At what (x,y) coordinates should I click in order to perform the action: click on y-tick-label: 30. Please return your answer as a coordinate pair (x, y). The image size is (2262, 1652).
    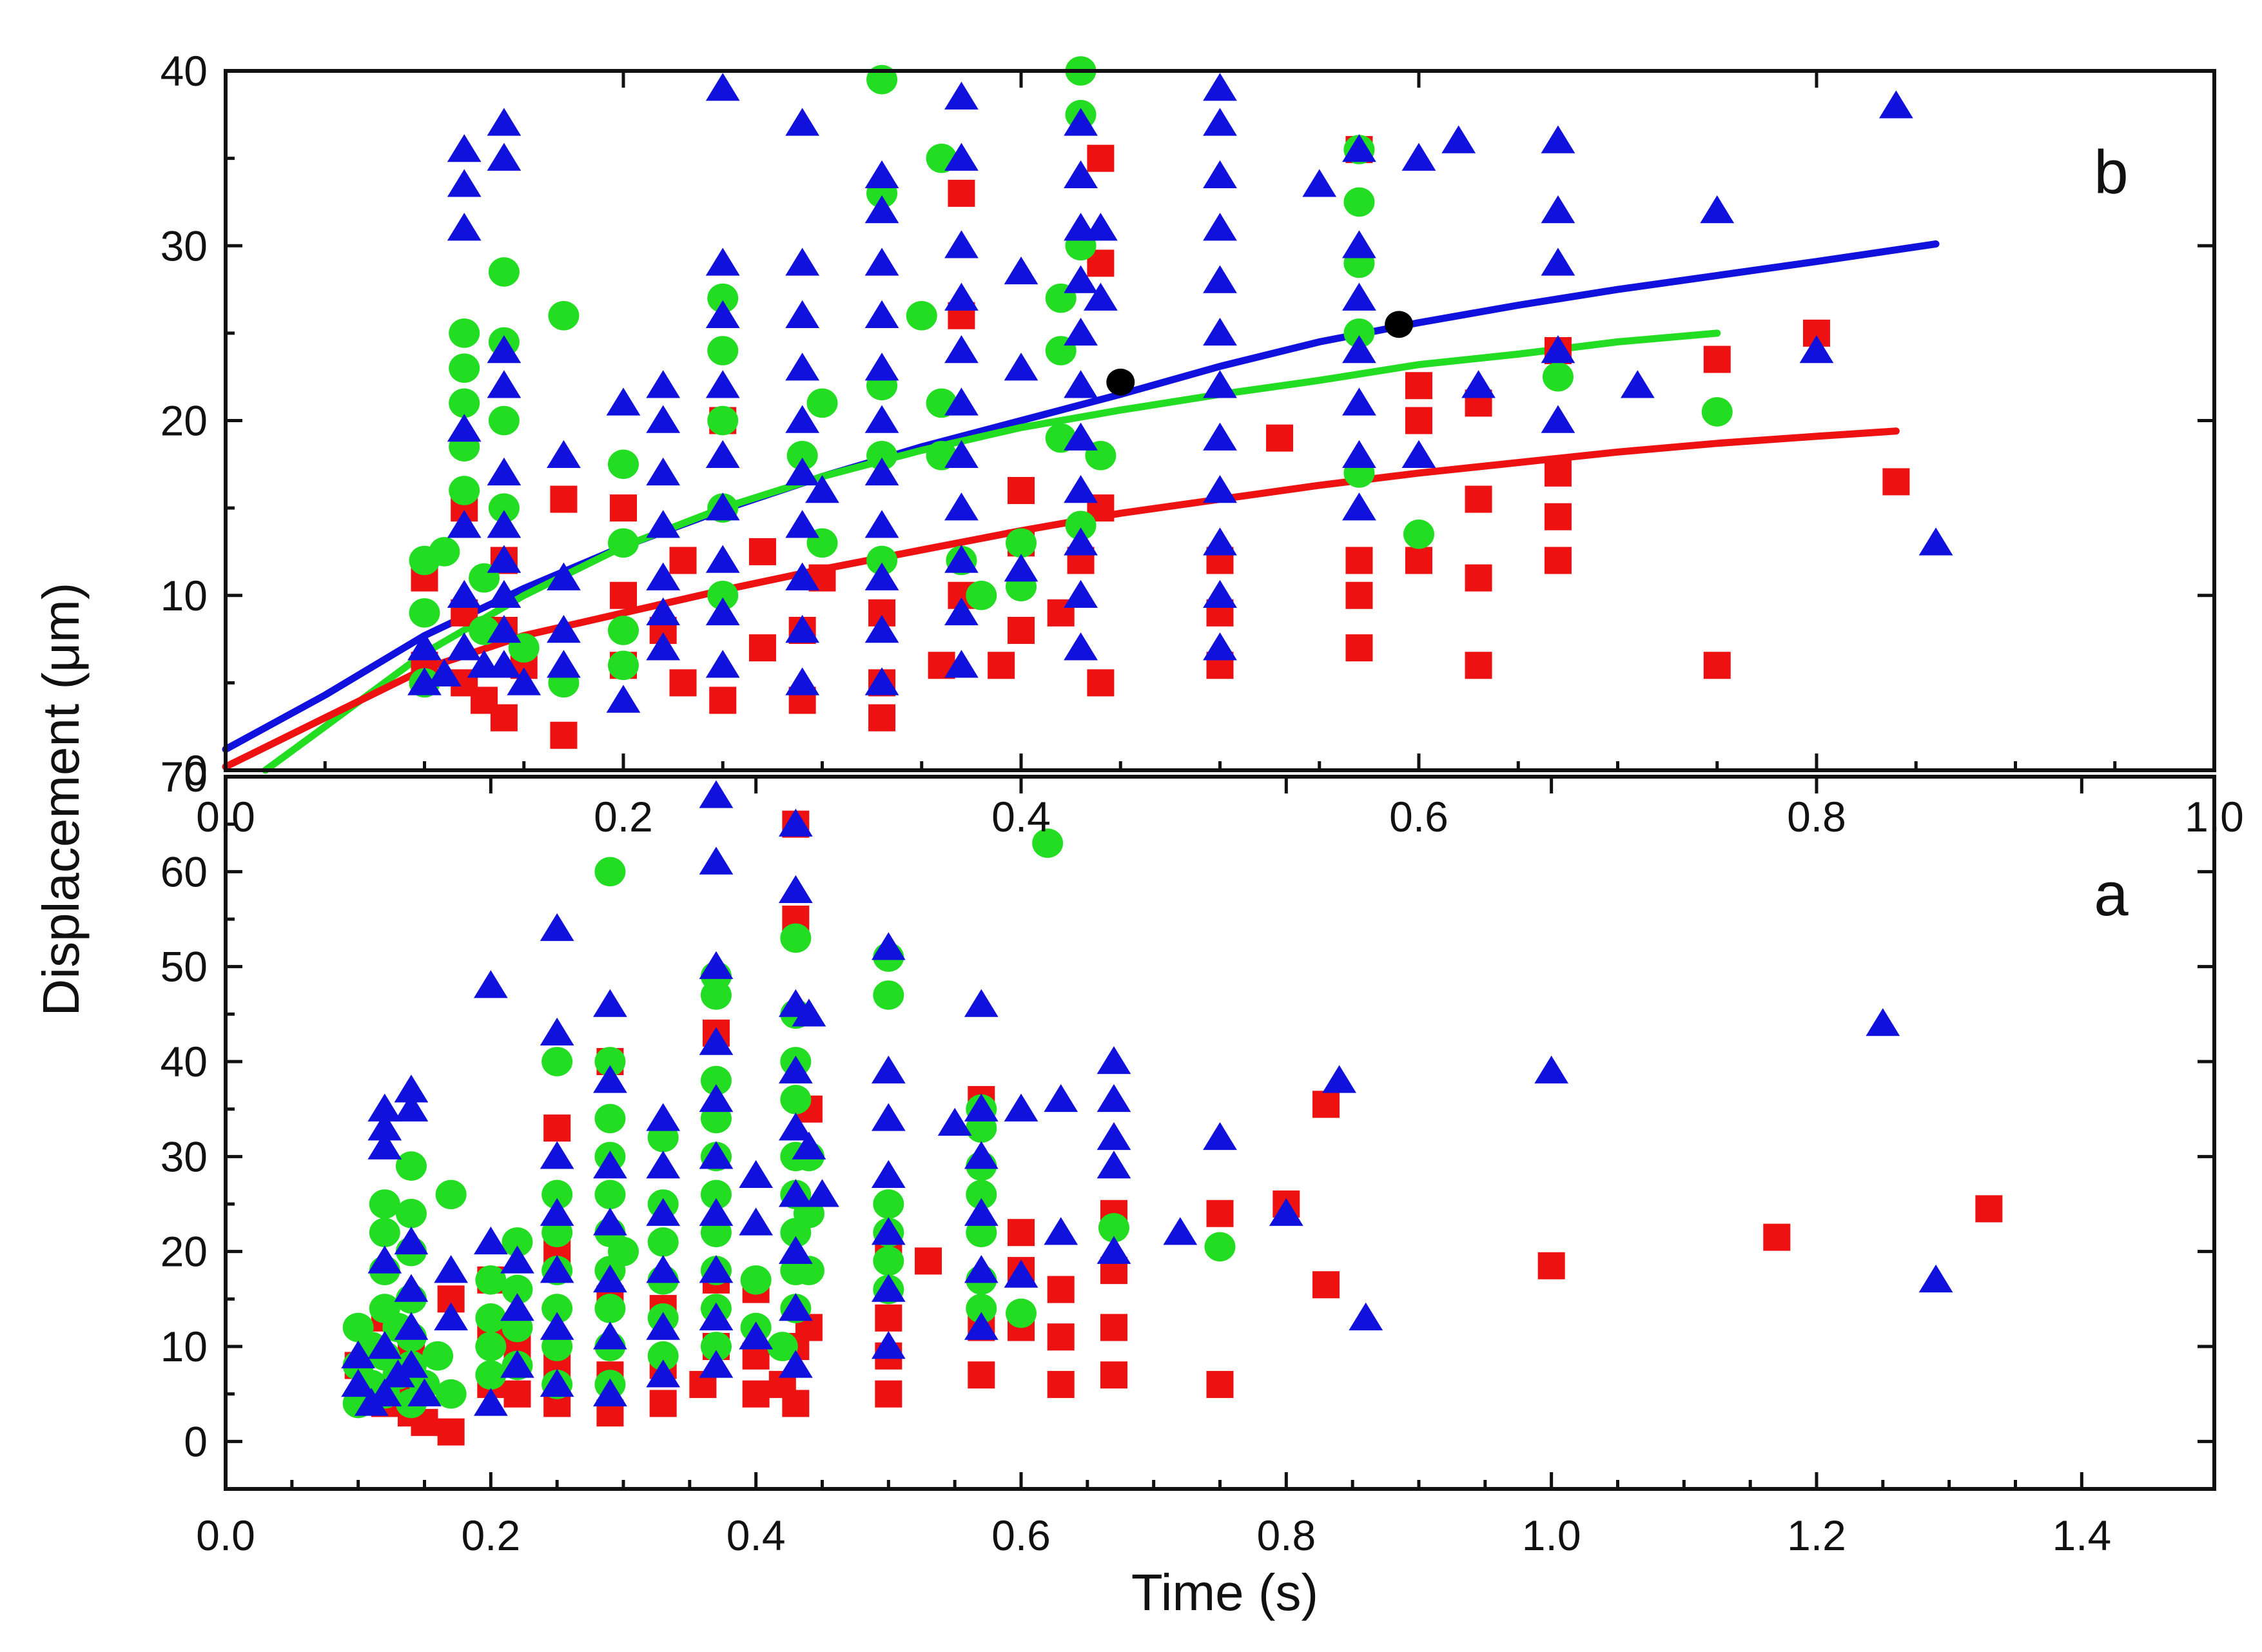
    Looking at the image, I should click on (184, 1156).